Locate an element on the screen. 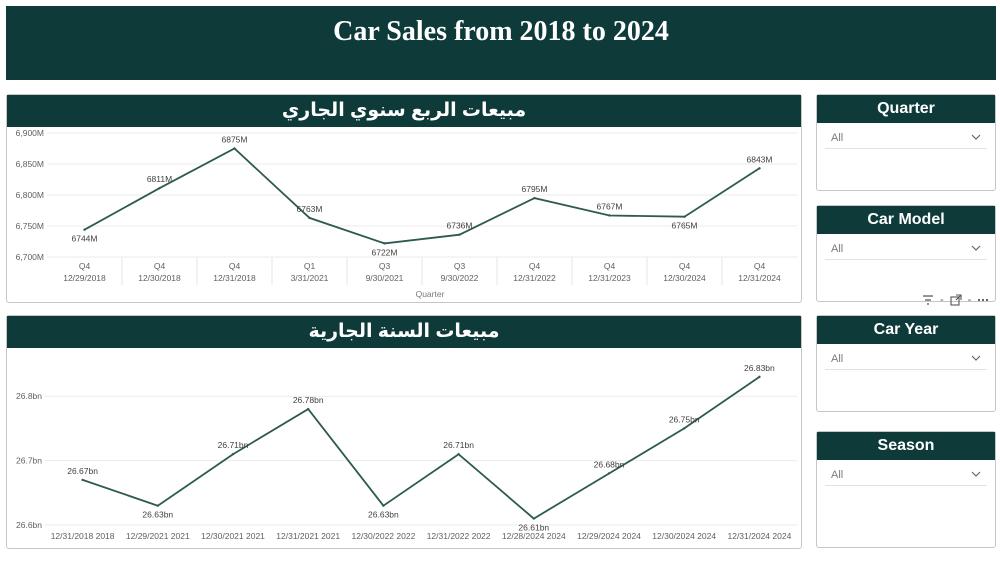  quarterly-chart-title: مبيعات الربع سنوي الجاري is located at coordinates (404, 111).